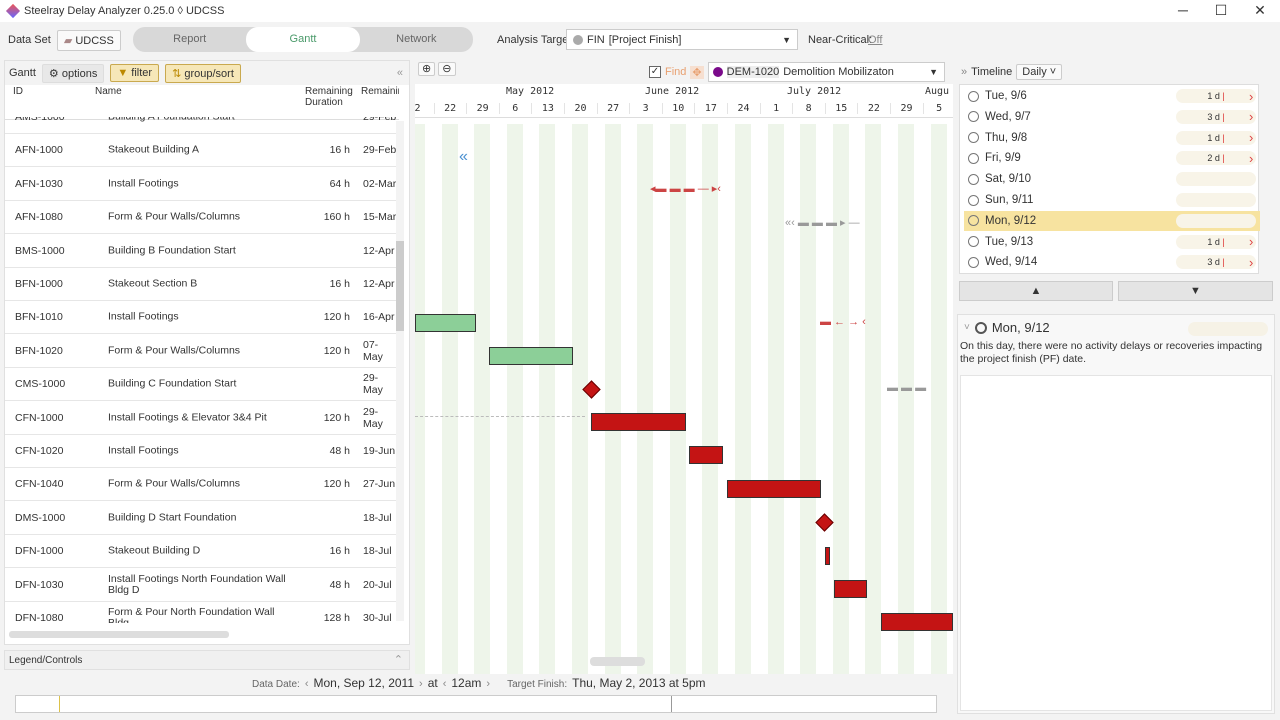 The height and width of the screenshot is (720, 1280). What do you see at coordinates (1112, 200) in the screenshot?
I see `timeline-day: Sun, 9/11` at bounding box center [1112, 200].